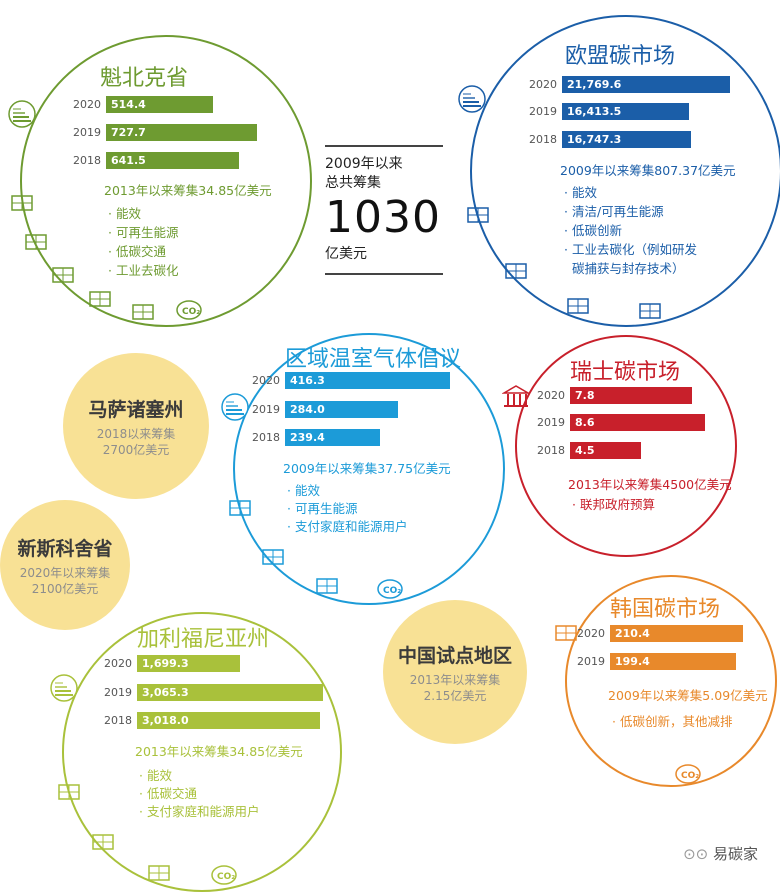 This screenshot has width=780, height=894. Describe the element at coordinates (625, 372) in the screenshot. I see `panel-title: 瑞士碳市场` at that location.